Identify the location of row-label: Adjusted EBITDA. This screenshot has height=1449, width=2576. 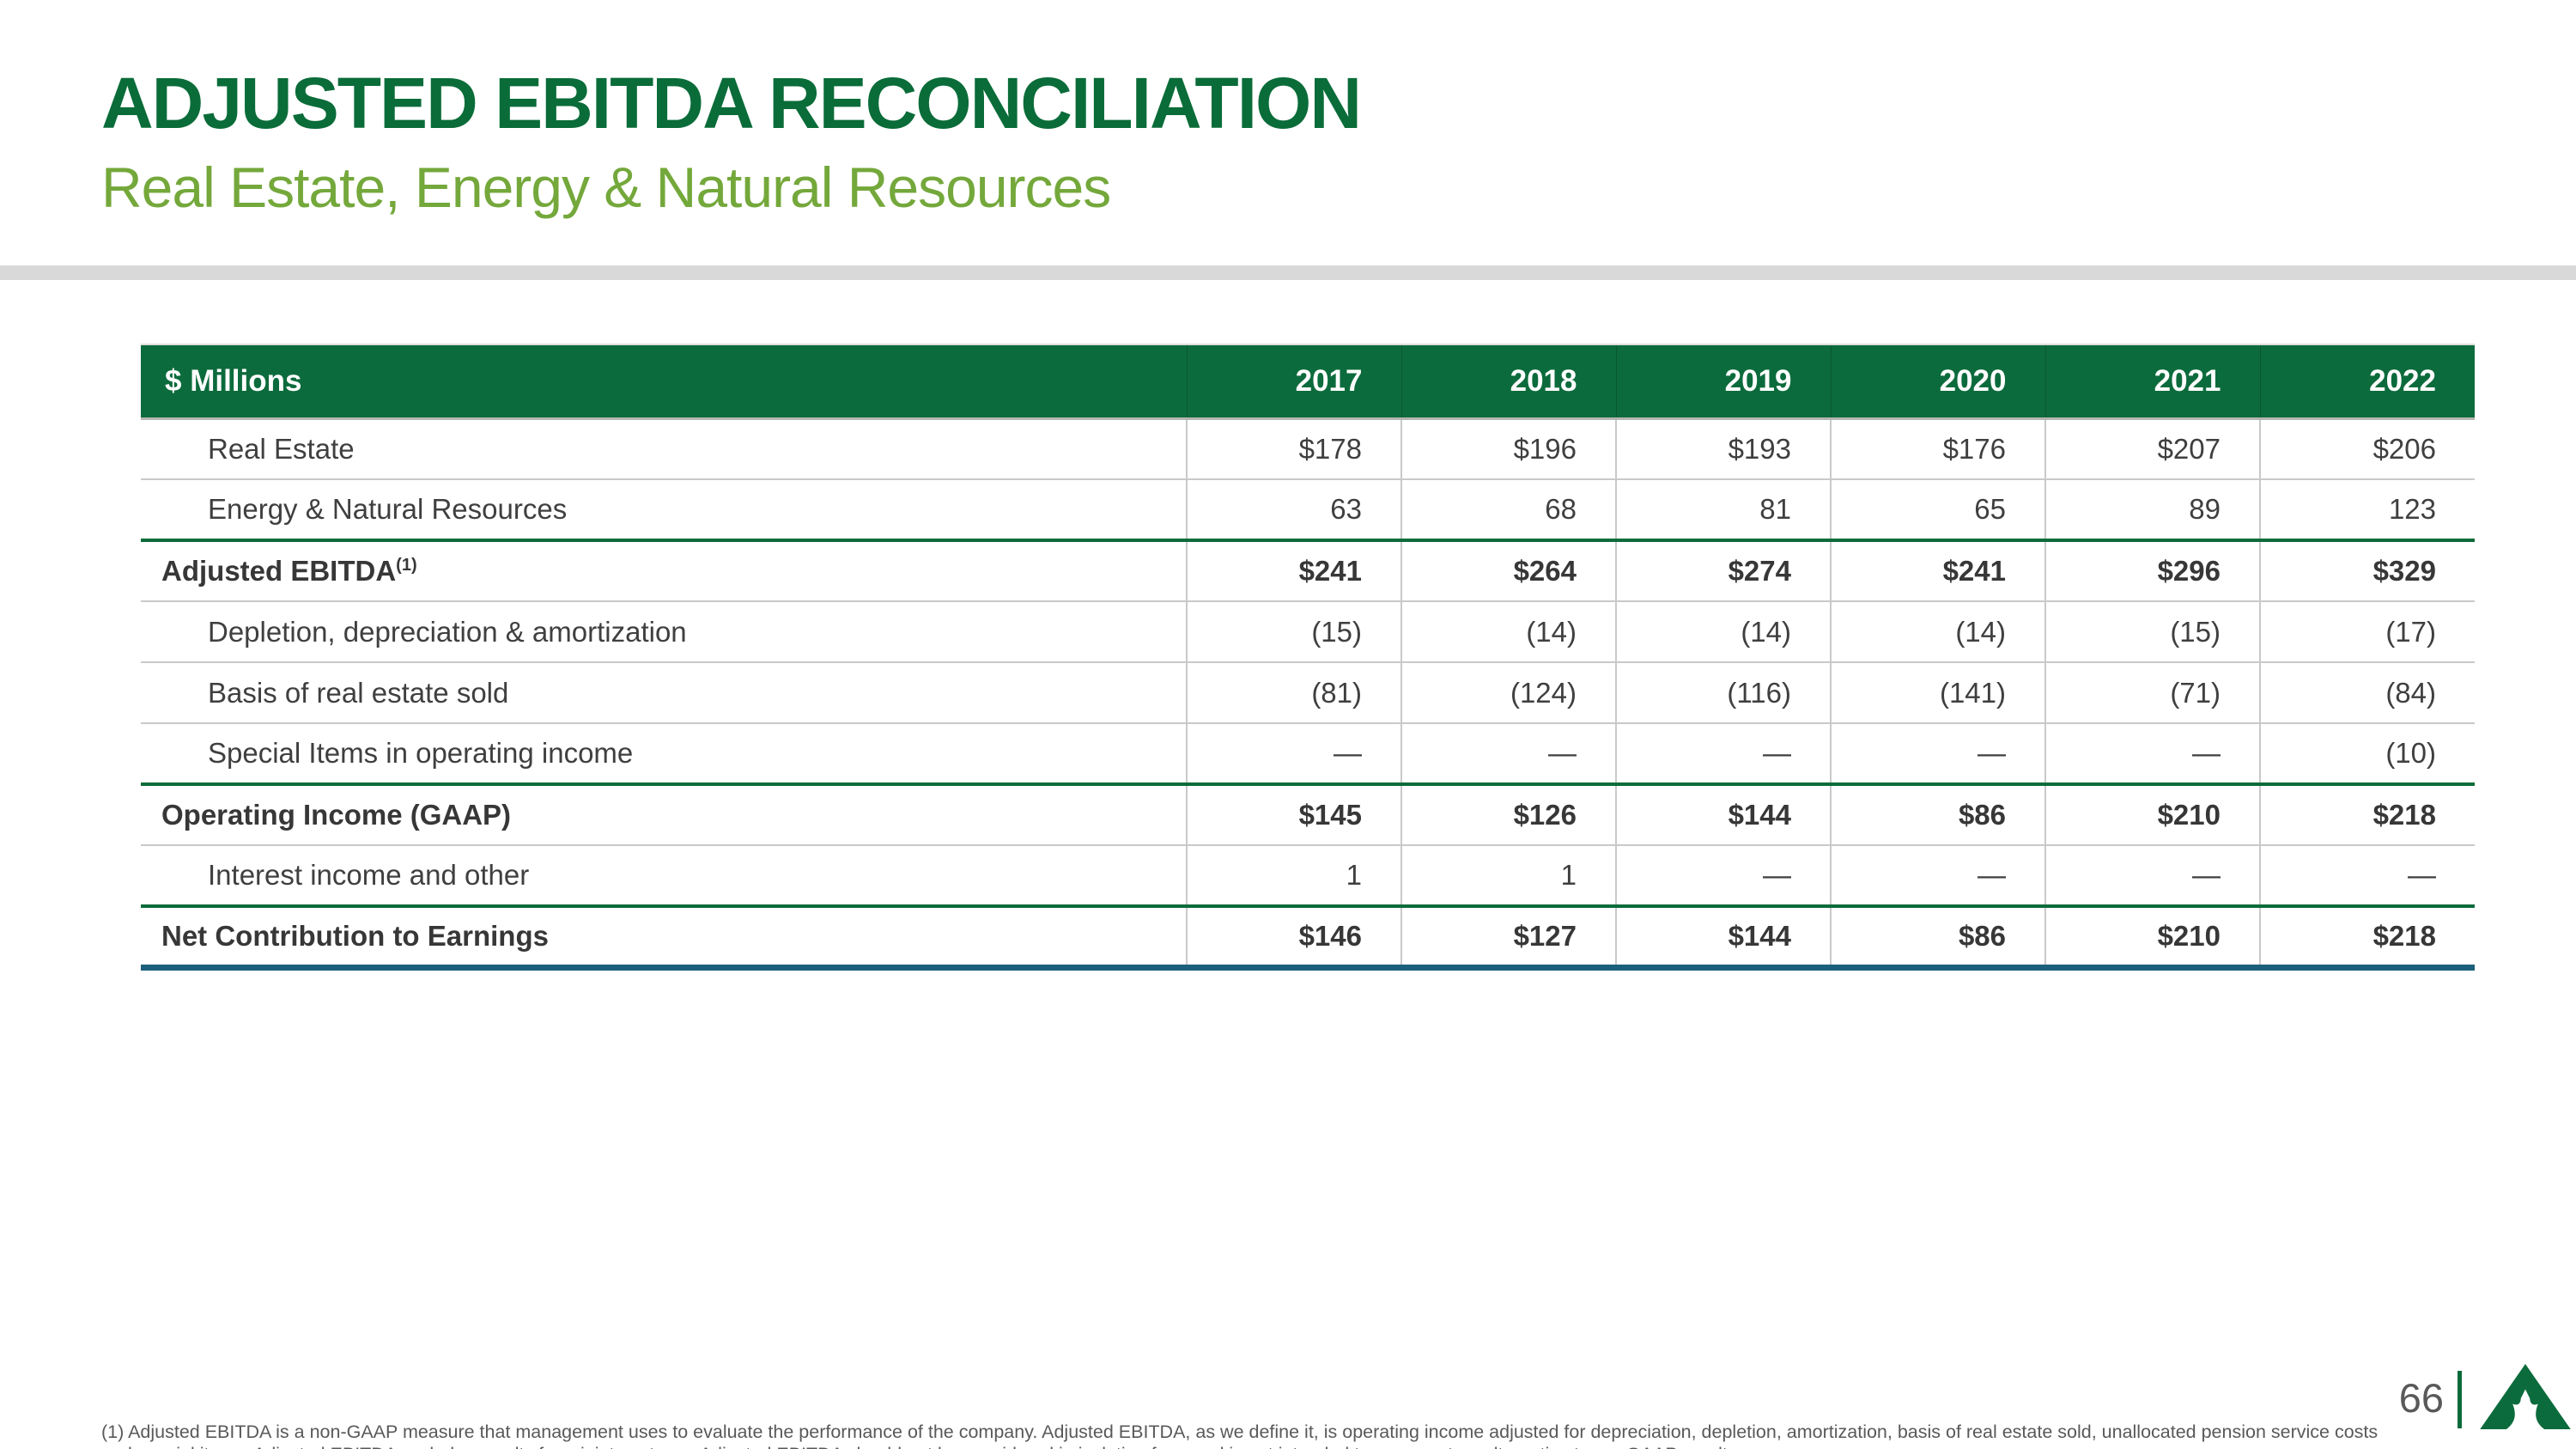
(279, 571).